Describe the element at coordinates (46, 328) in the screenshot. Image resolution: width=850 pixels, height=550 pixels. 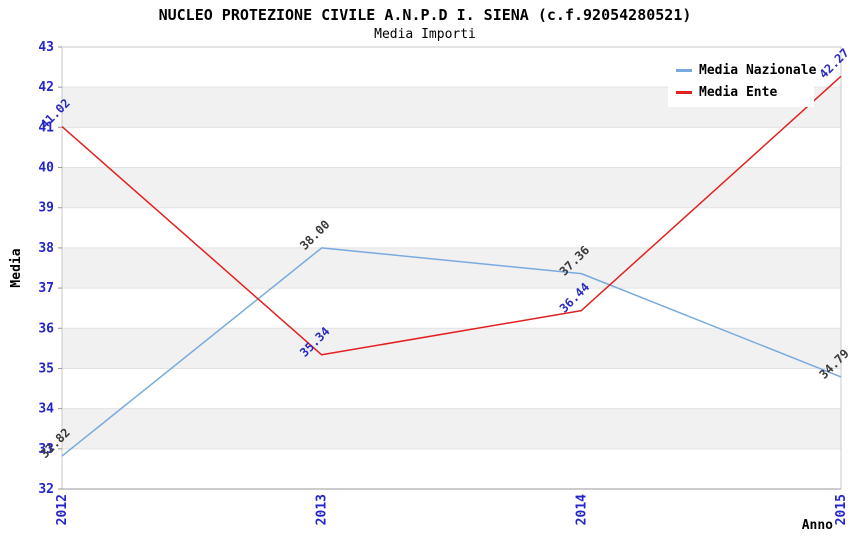
I see `y-tick-label: 36` at that location.